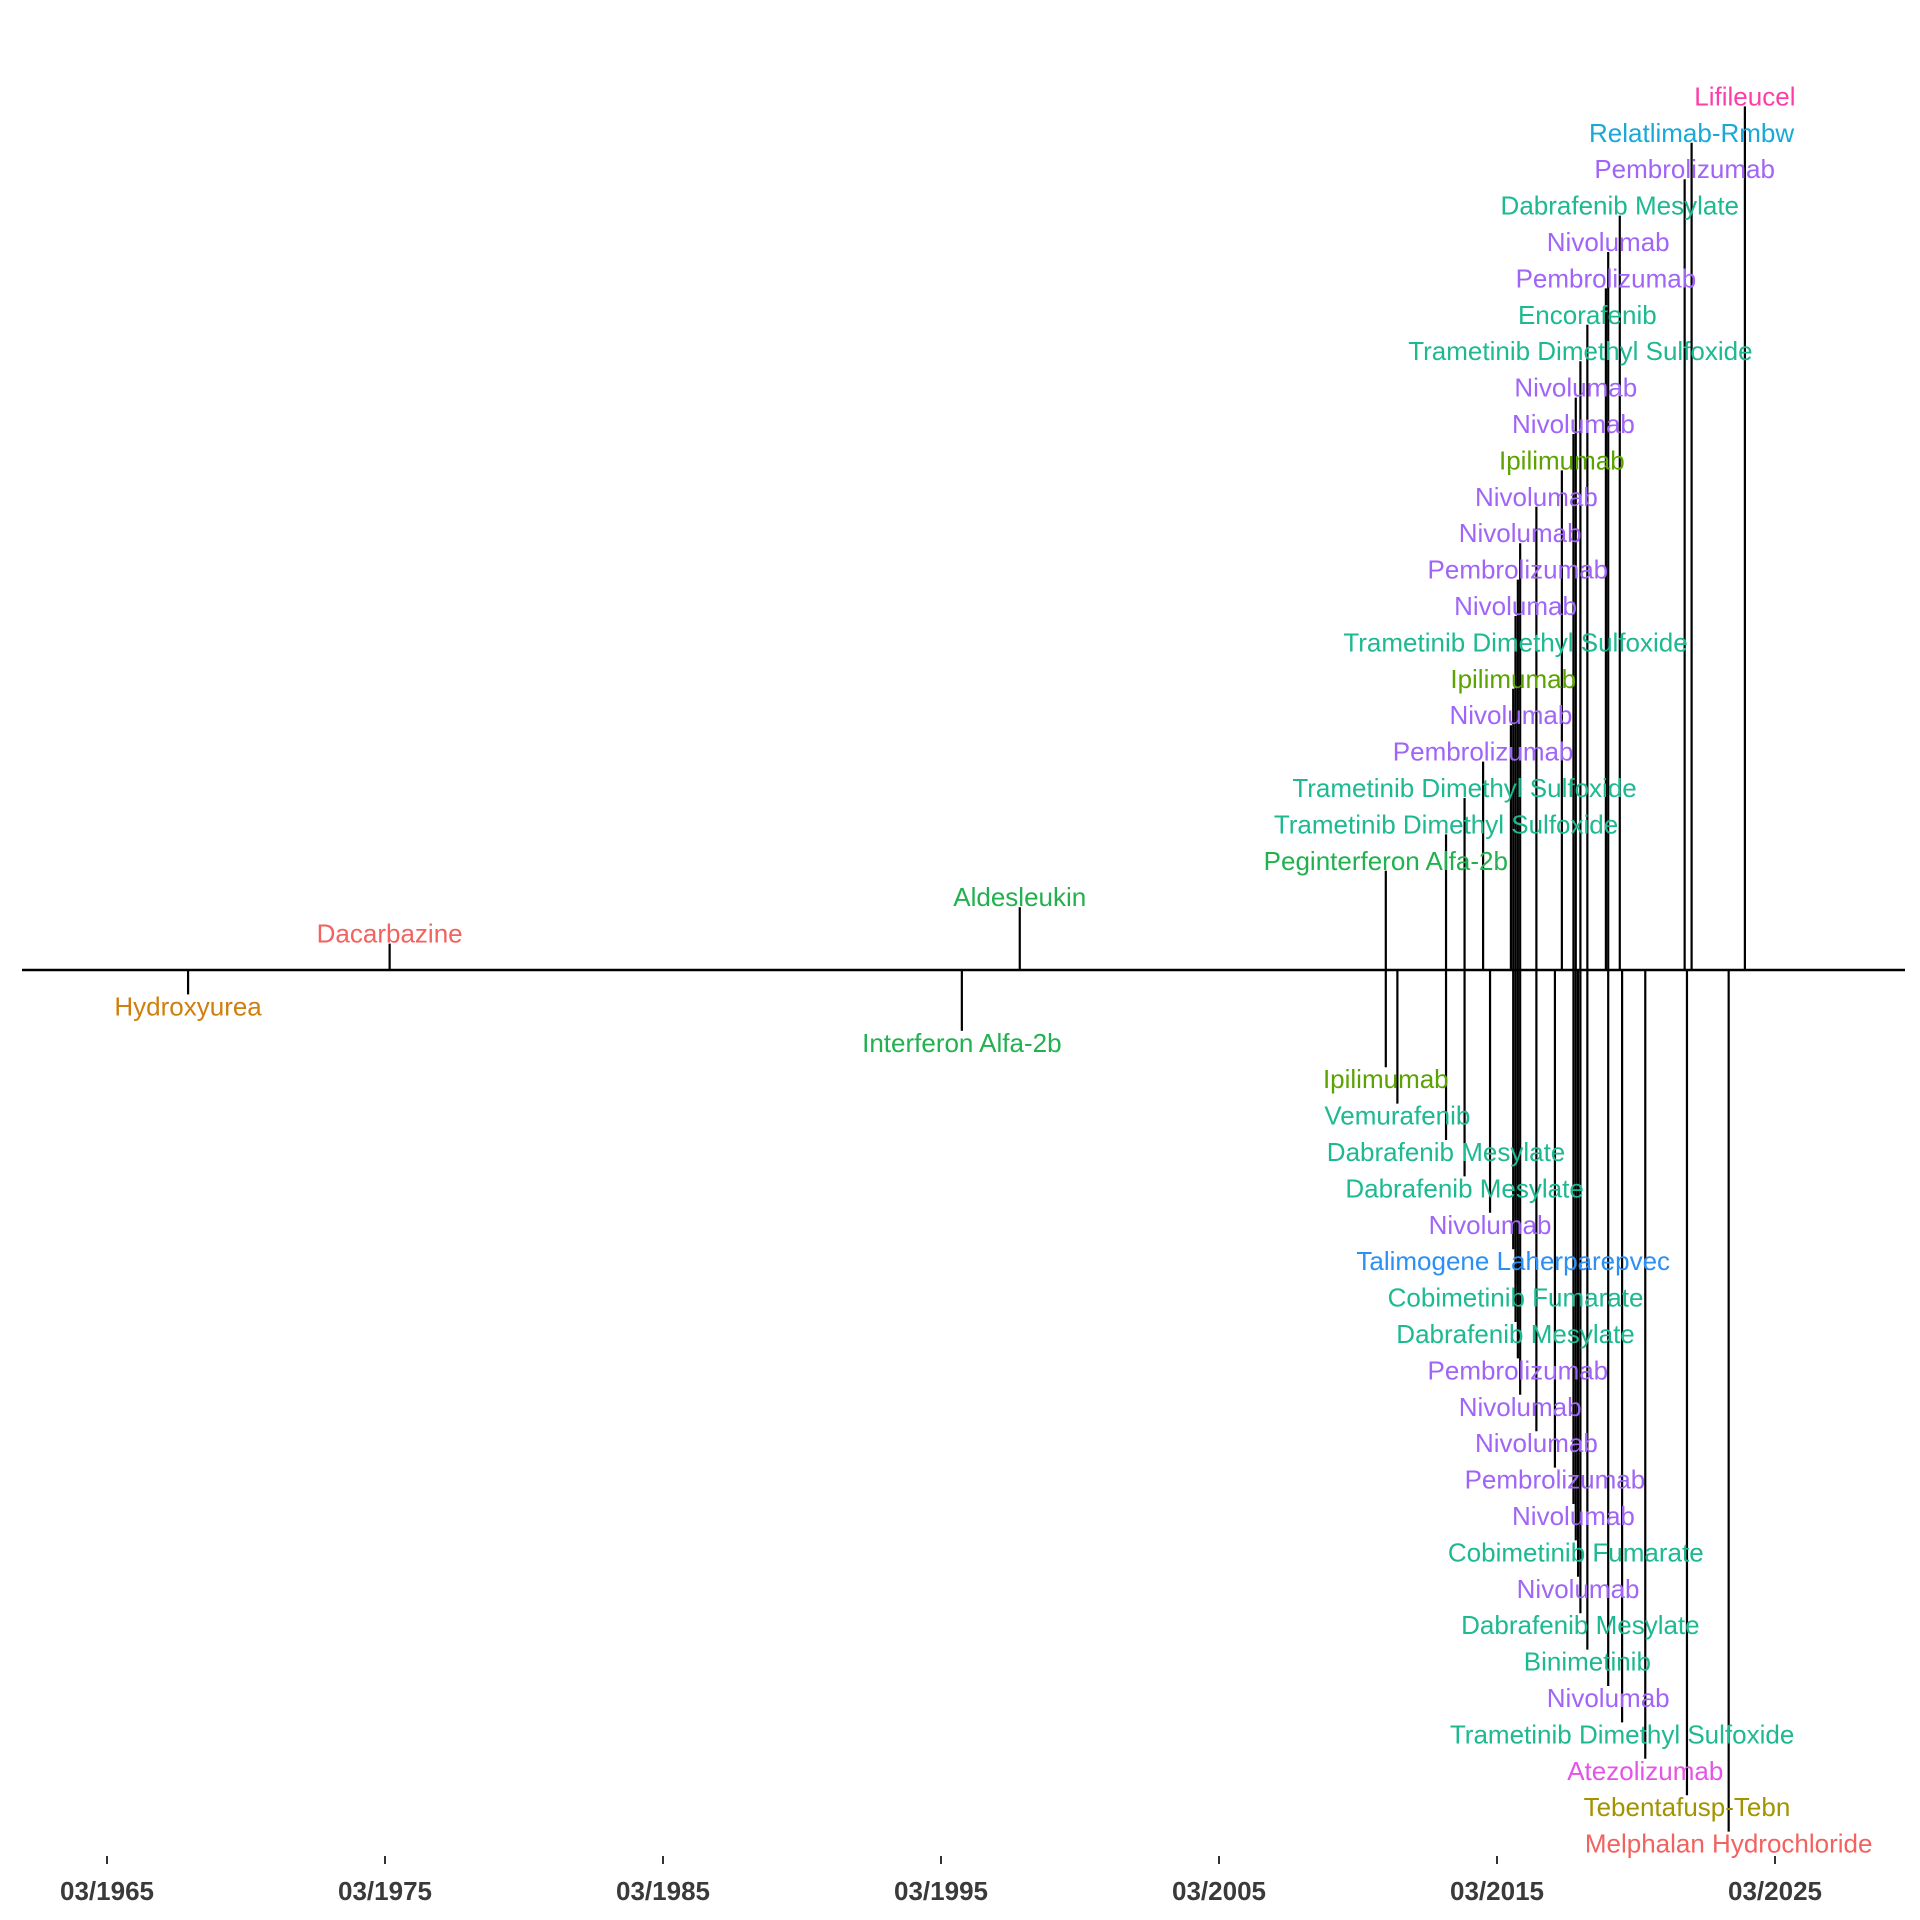  What do you see at coordinates (1775, 1891) in the screenshot?
I see `x-tick-label: 03/2025` at bounding box center [1775, 1891].